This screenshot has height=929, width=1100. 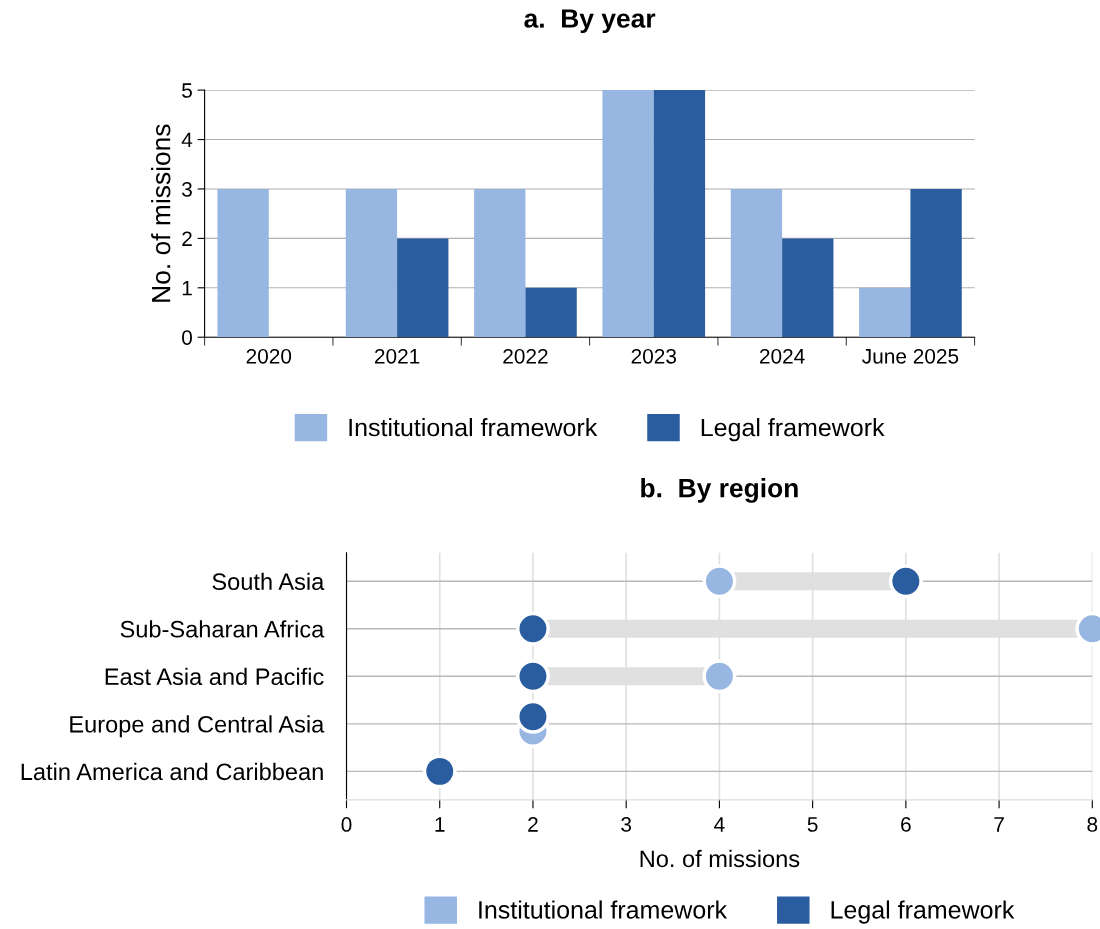 What do you see at coordinates (812, 824) in the screenshot?
I see `x-tick-label: 5` at bounding box center [812, 824].